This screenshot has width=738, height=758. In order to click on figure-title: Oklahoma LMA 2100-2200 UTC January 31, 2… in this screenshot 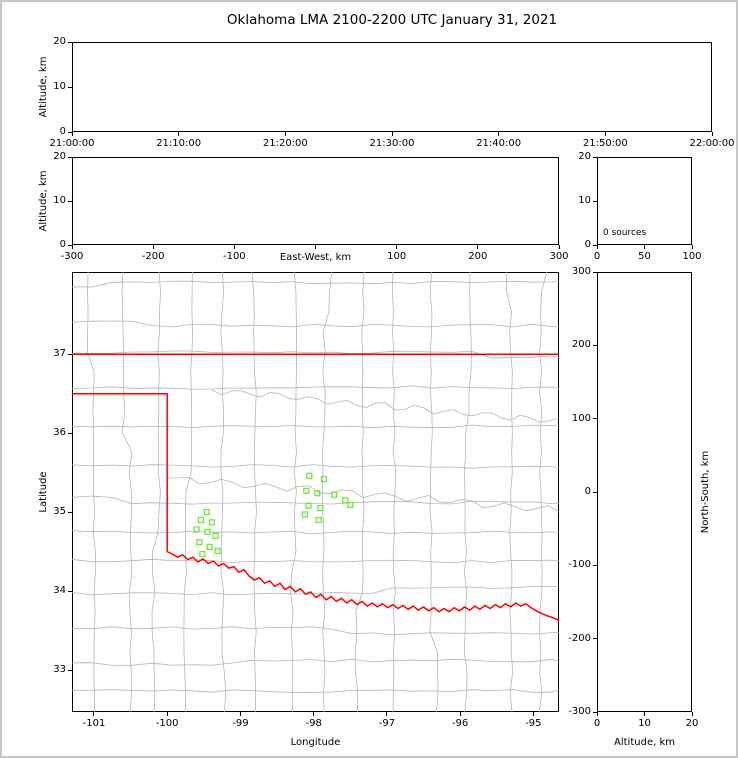, I will do `click(392, 20)`.